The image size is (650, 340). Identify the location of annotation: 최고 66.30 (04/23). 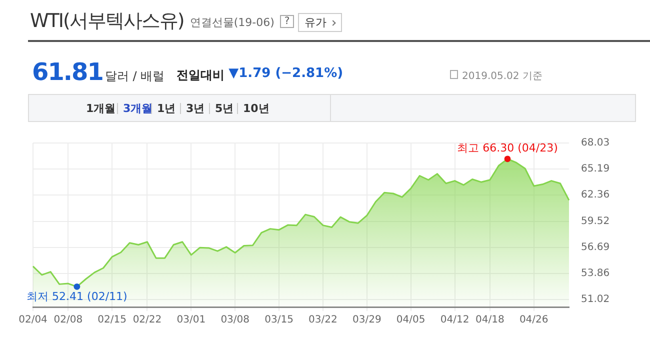
(507, 147).